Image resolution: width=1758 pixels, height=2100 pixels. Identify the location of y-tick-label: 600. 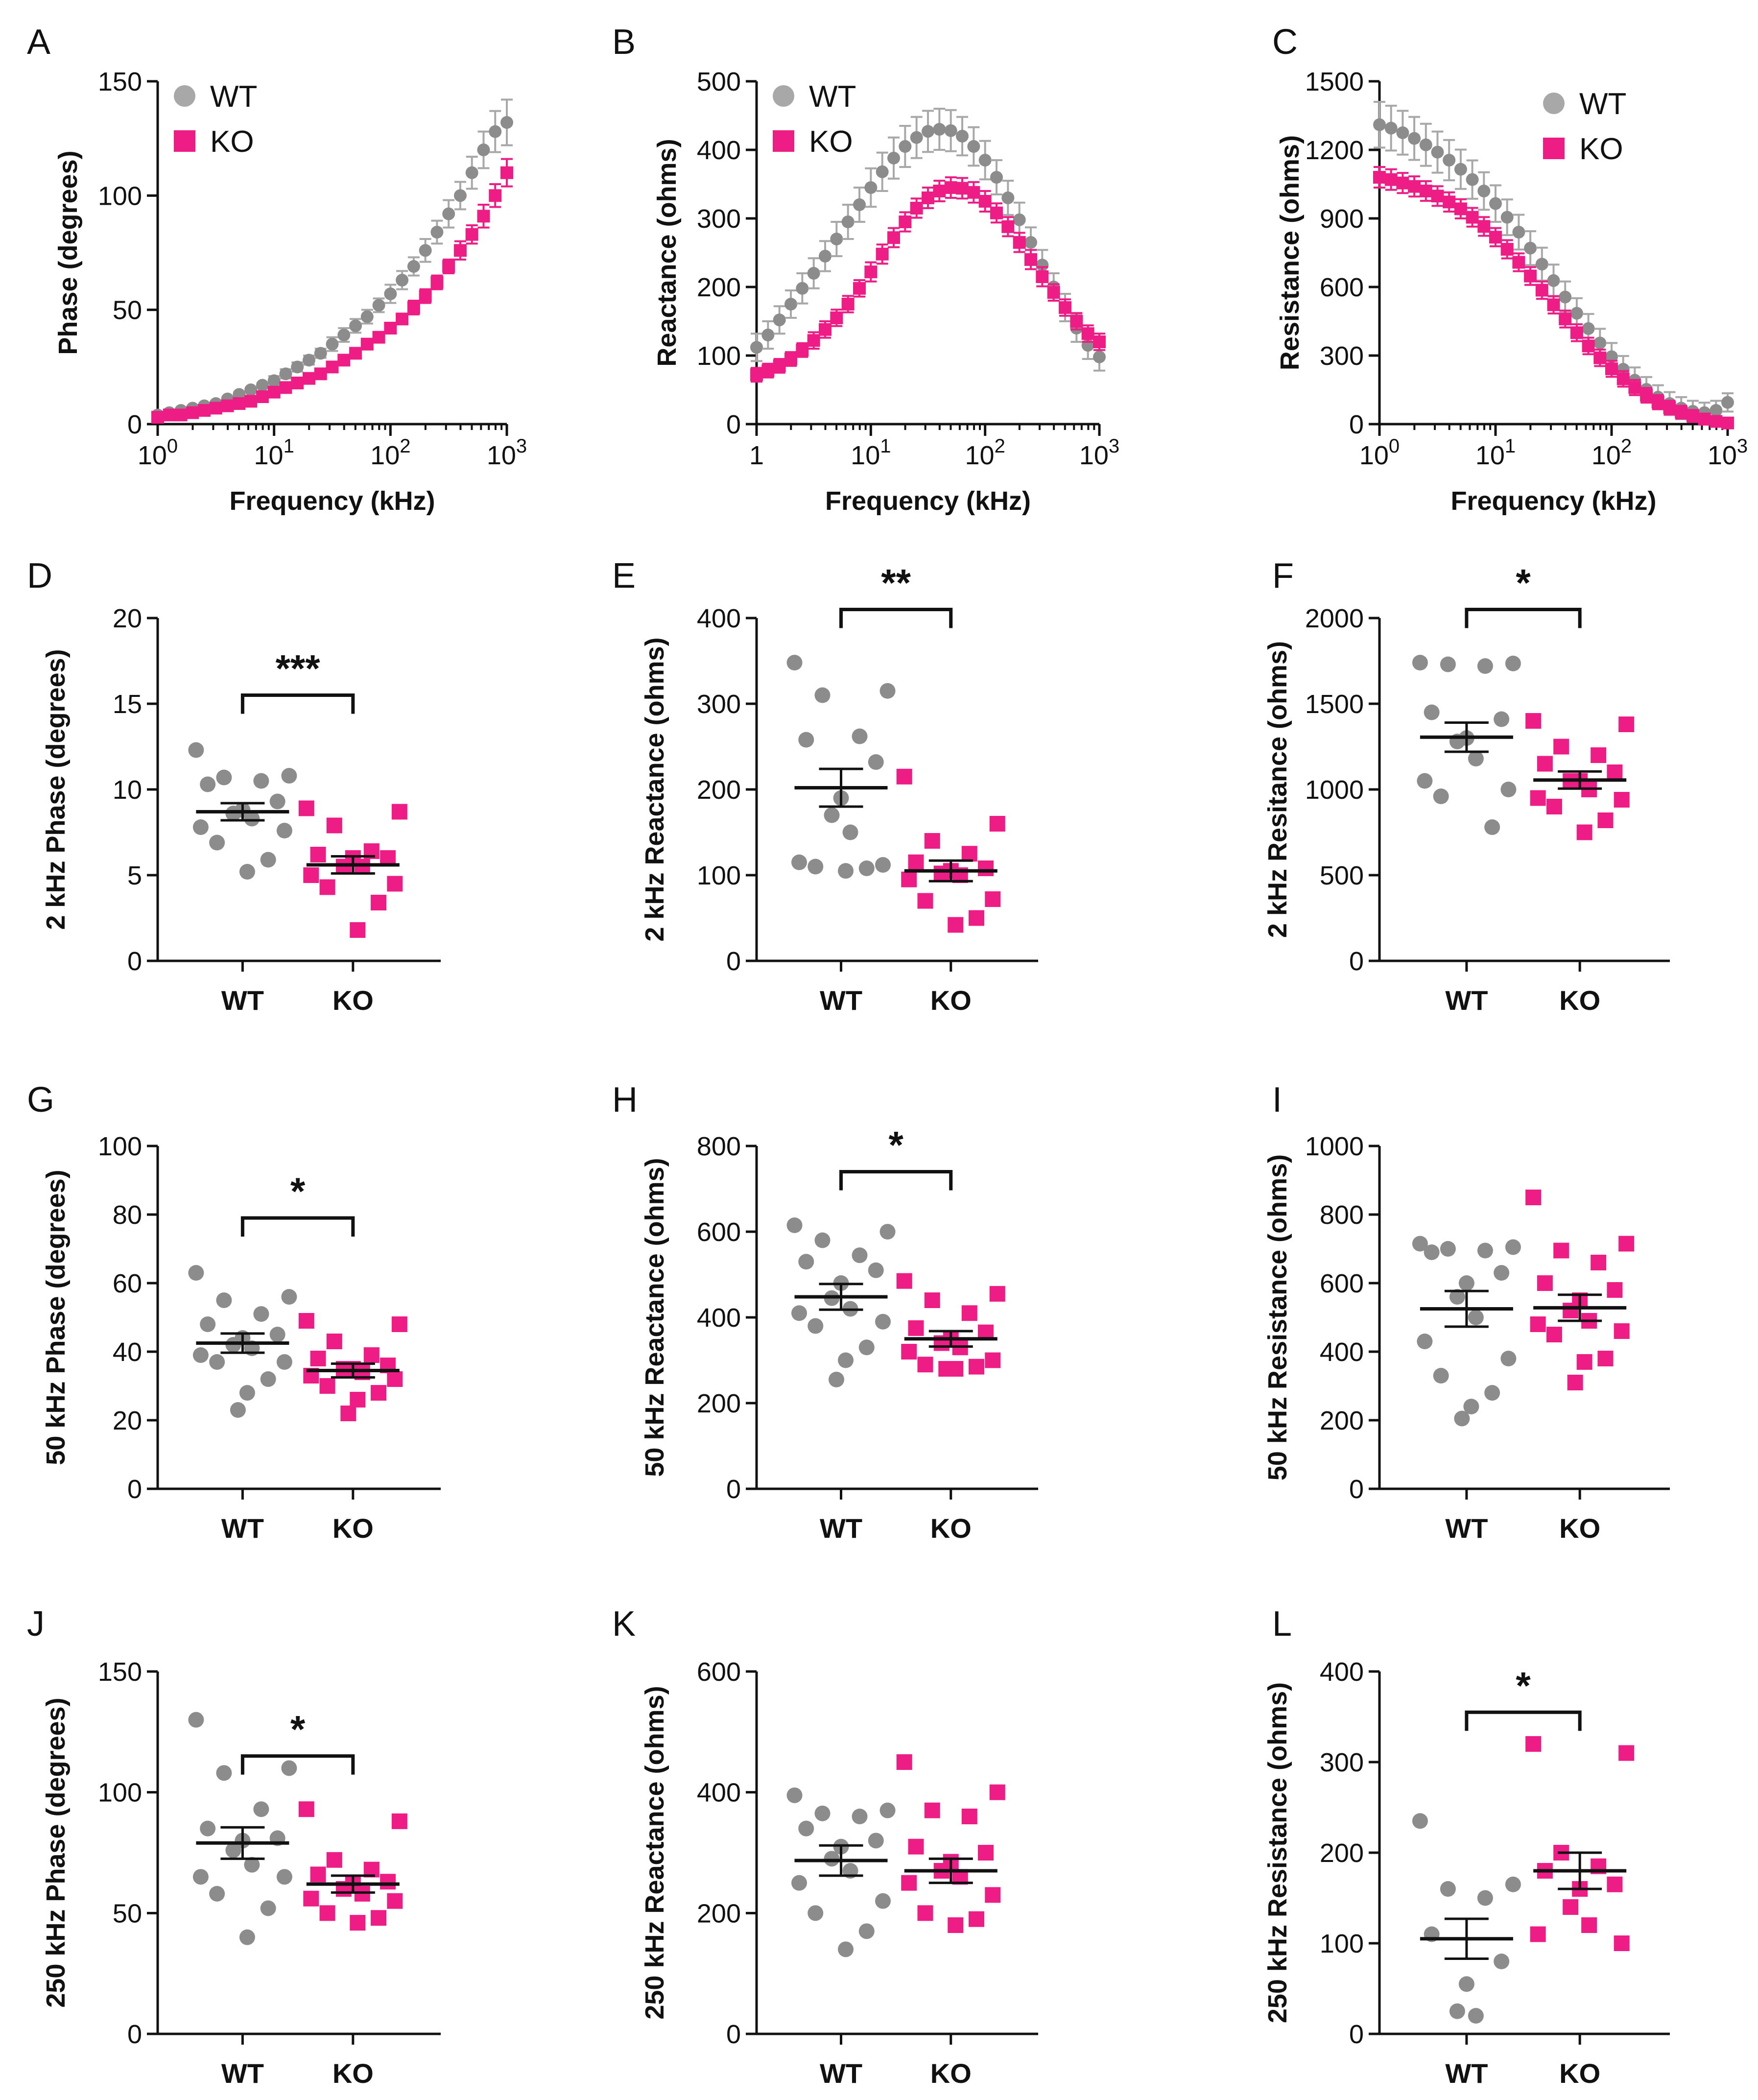
(719, 1232).